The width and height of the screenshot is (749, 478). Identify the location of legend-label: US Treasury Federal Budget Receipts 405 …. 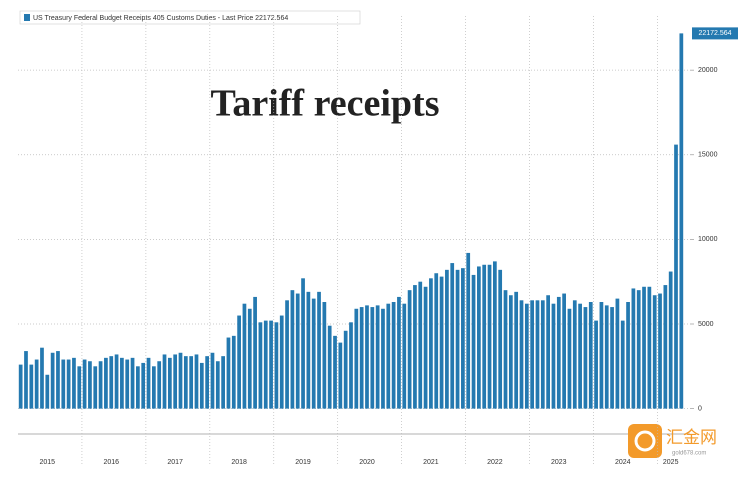
(160, 18).